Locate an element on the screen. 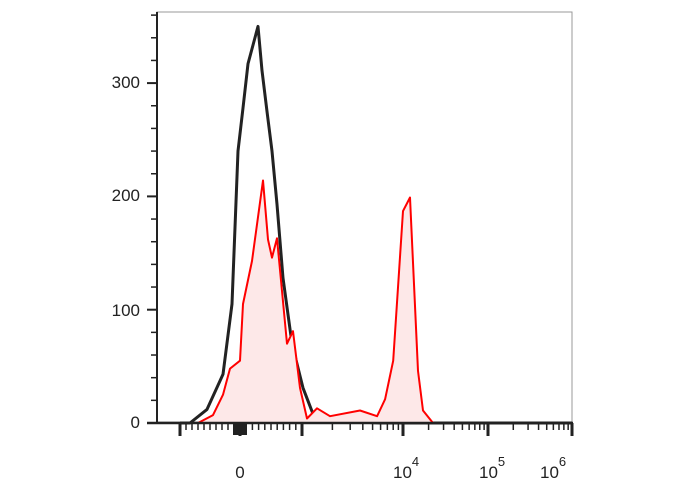  y-tick-label-100: 100 is located at coordinates (126, 310).